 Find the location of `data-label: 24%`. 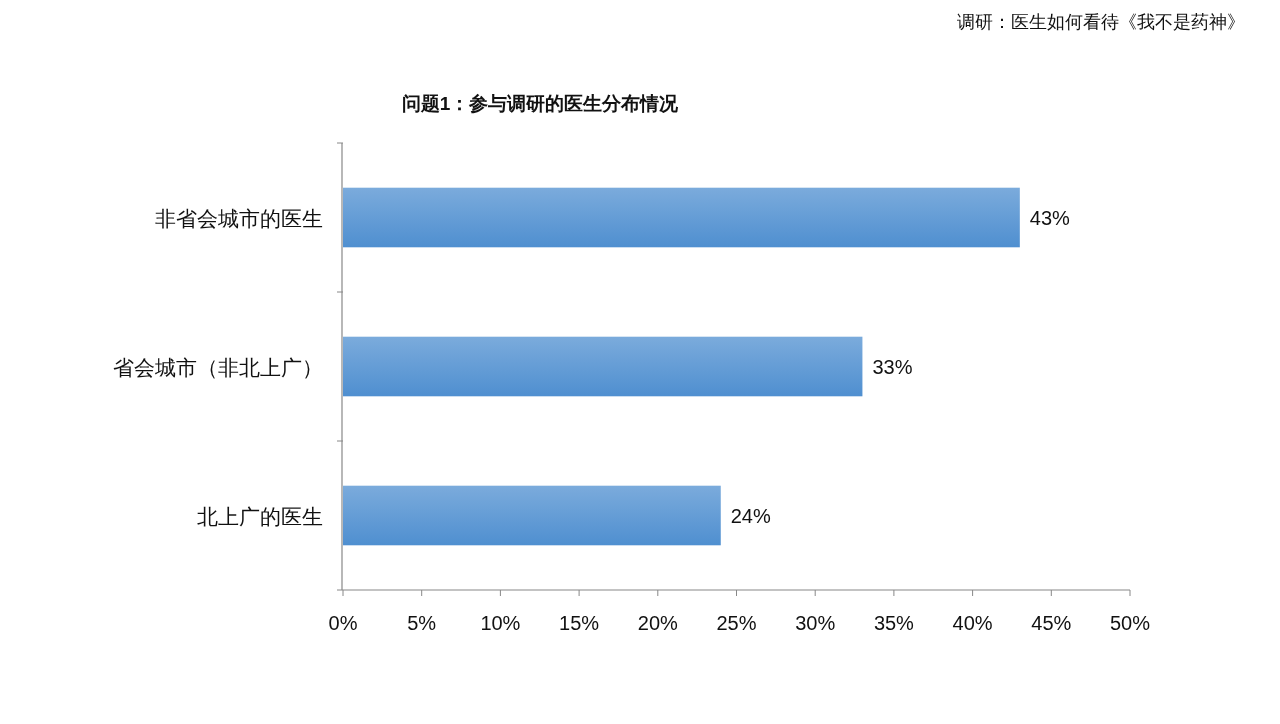

data-label: 24% is located at coordinates (751, 515).